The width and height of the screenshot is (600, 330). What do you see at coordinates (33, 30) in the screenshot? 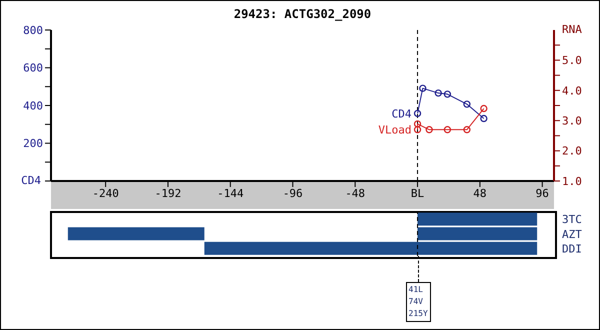
I see `y-tick-label: 800` at bounding box center [33, 30].